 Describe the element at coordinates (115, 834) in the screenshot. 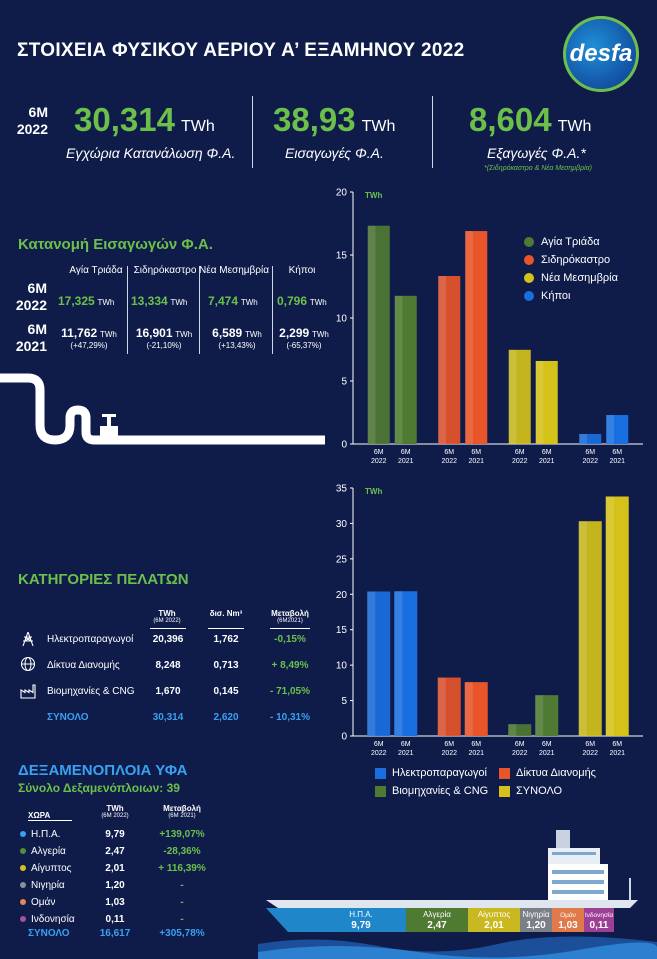

I see `lng-twh: 9,79` at that location.